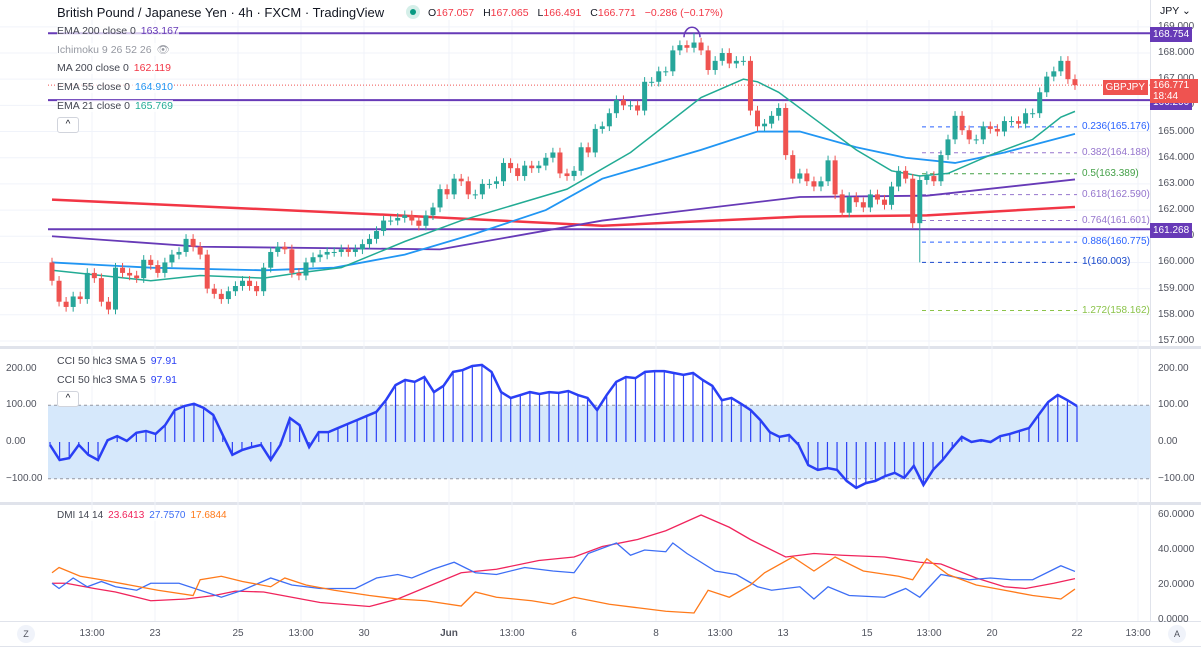 Image resolution: width=1201 pixels, height=654 pixels. Describe the element at coordinates (152, 68) in the screenshot. I see `legend-value: 162.119` at that location.